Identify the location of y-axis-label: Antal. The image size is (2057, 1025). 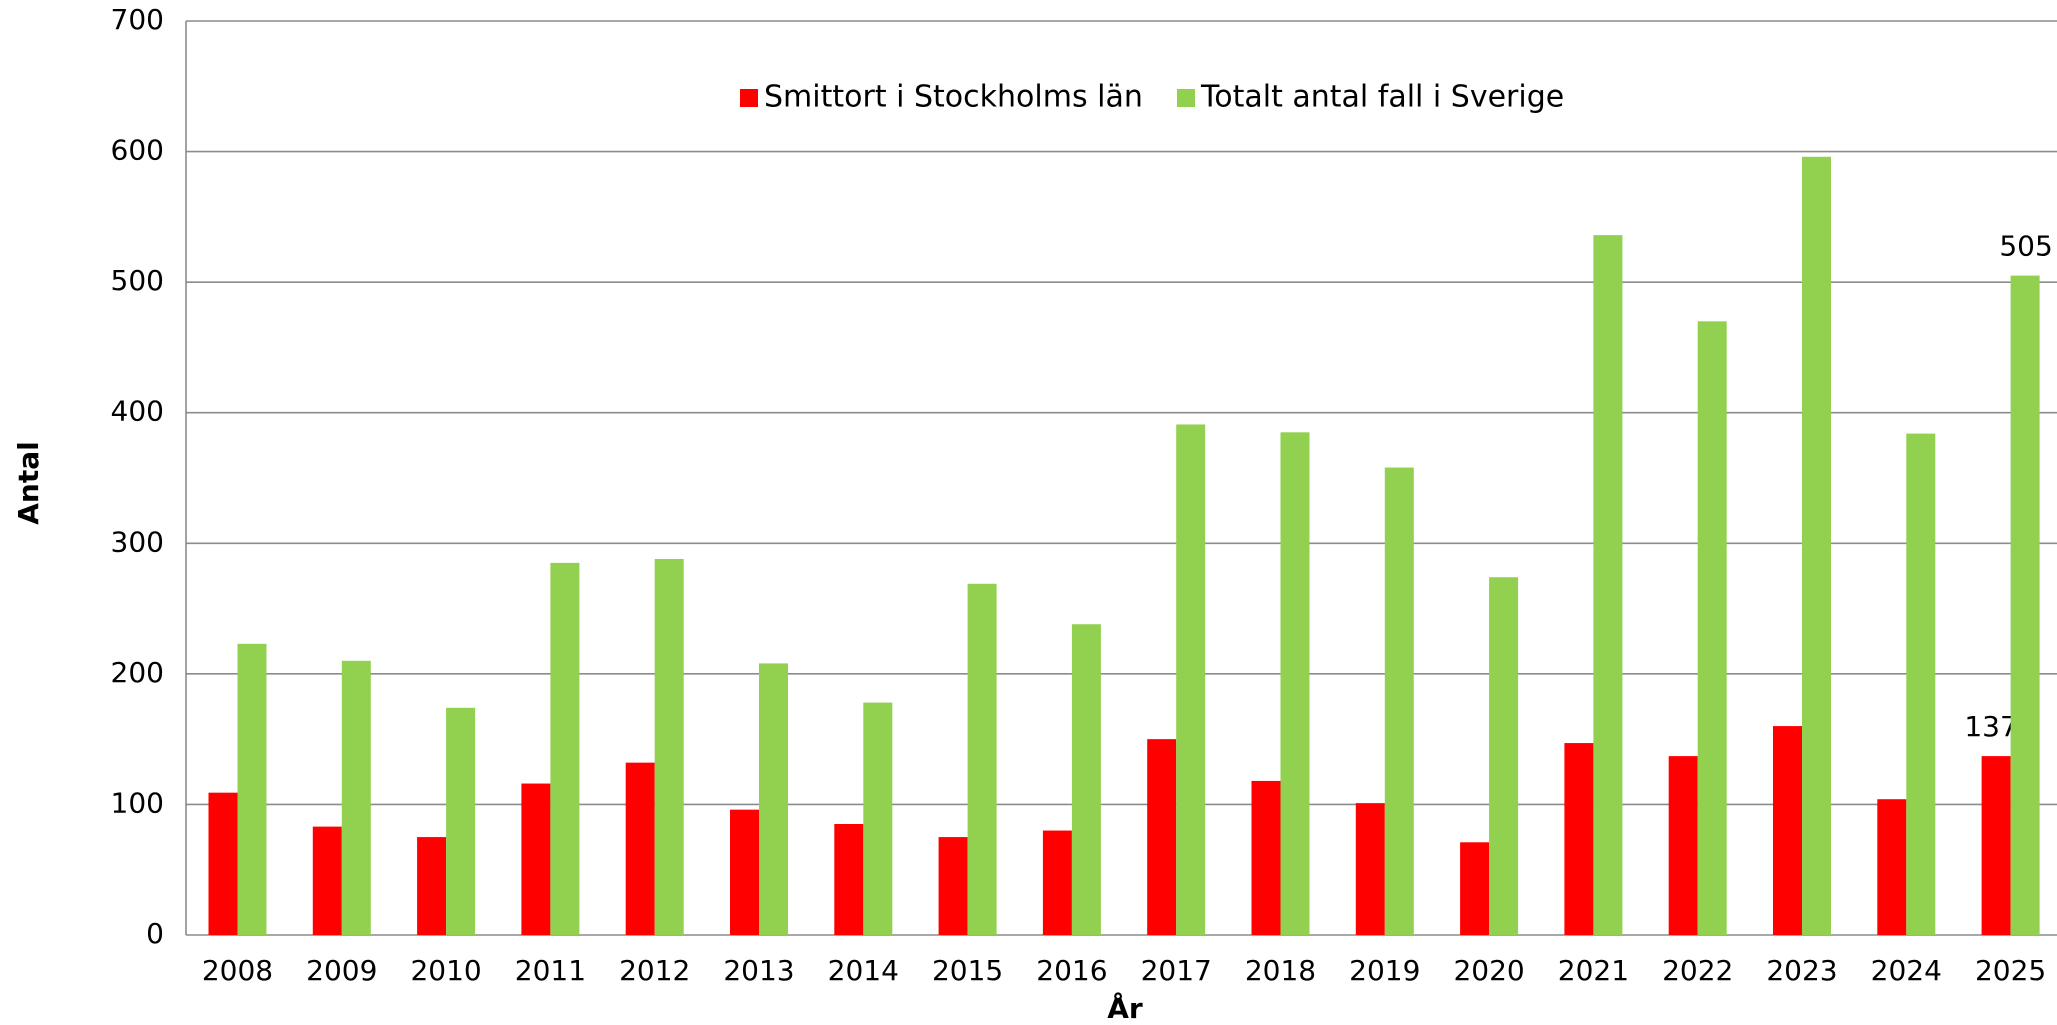
(28, 482).